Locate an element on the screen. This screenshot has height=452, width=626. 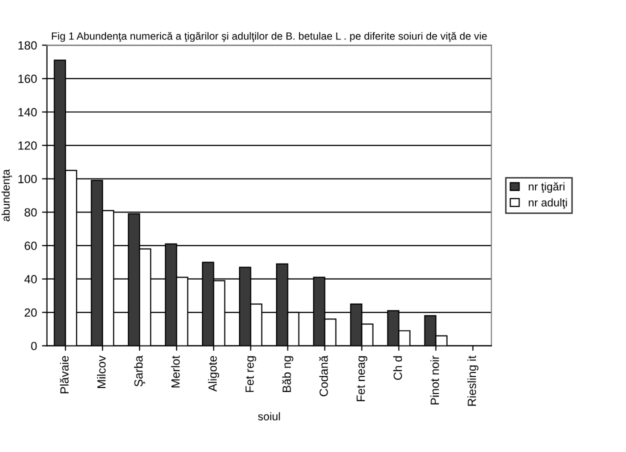
y-tick-label: 80 is located at coordinates (30, 212).